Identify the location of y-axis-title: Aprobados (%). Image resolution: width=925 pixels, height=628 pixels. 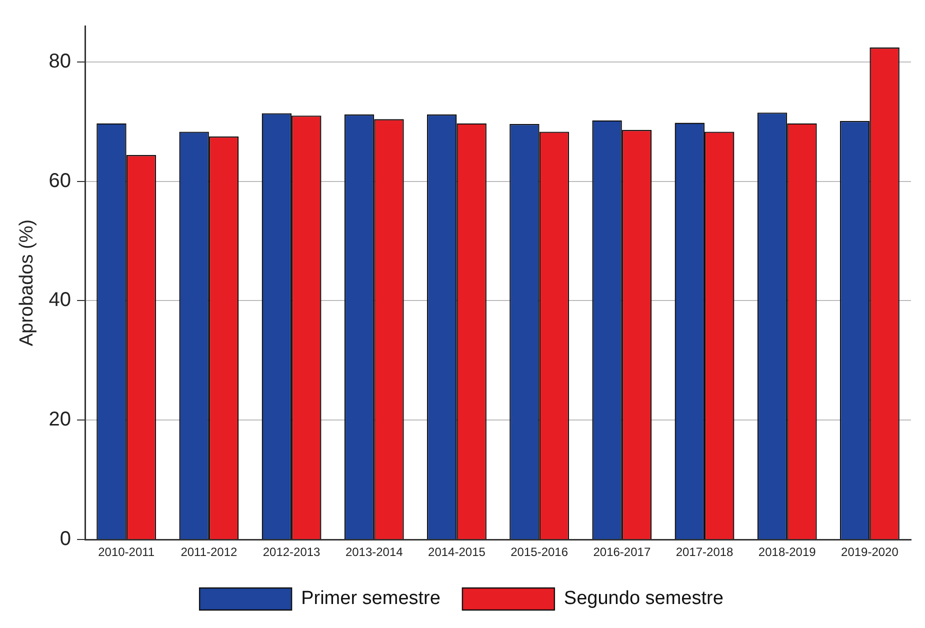
(27, 282).